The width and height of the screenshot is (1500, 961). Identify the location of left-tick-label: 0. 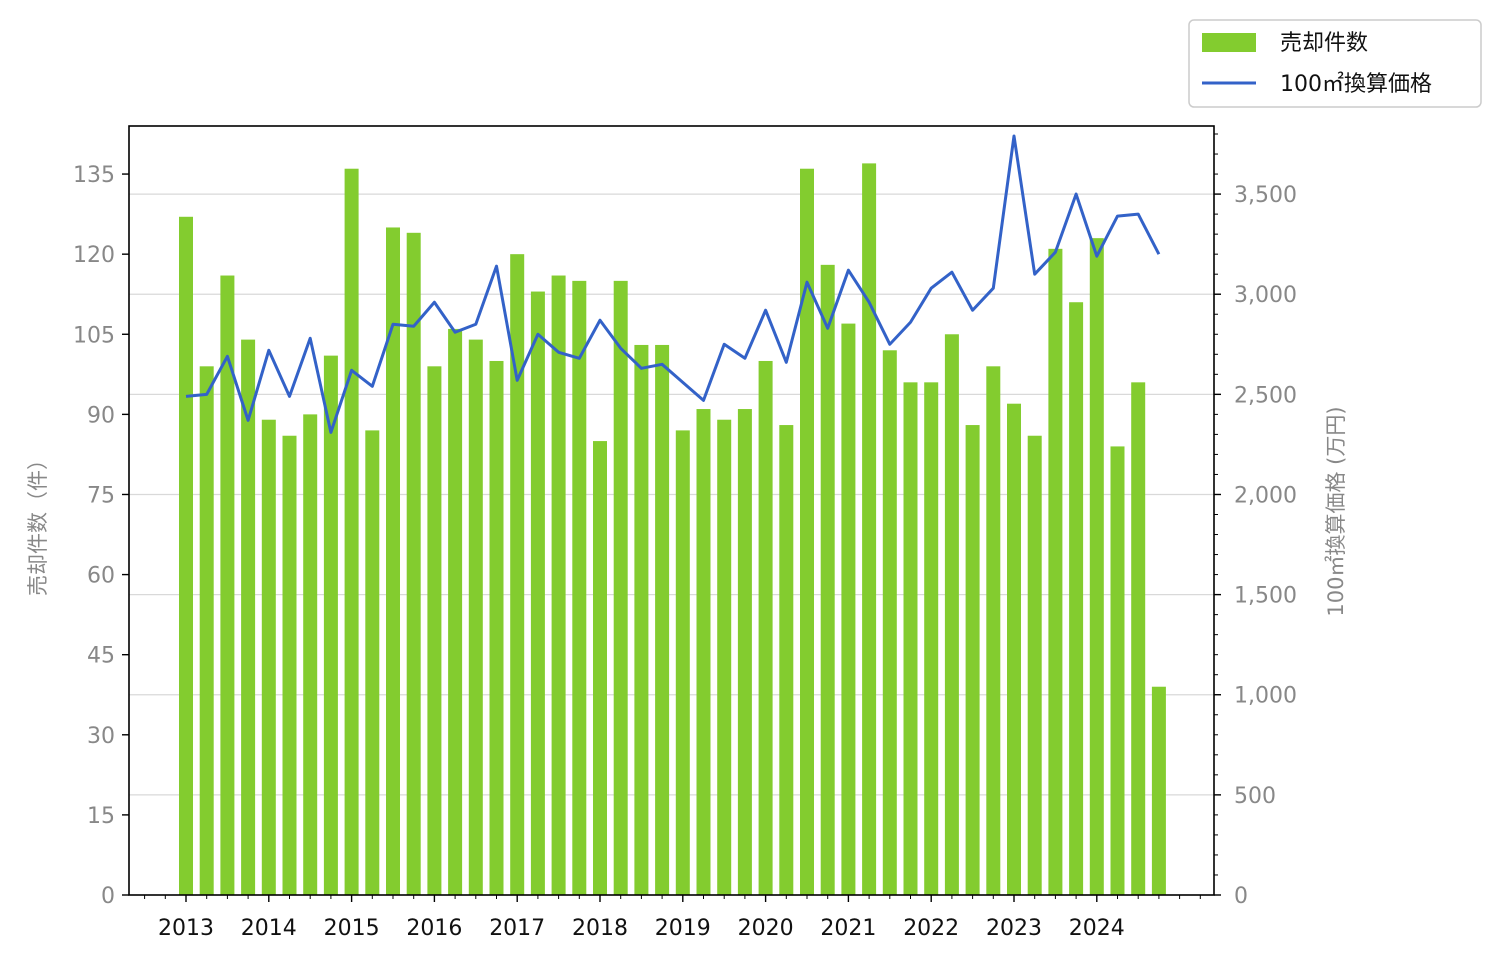
(108, 896).